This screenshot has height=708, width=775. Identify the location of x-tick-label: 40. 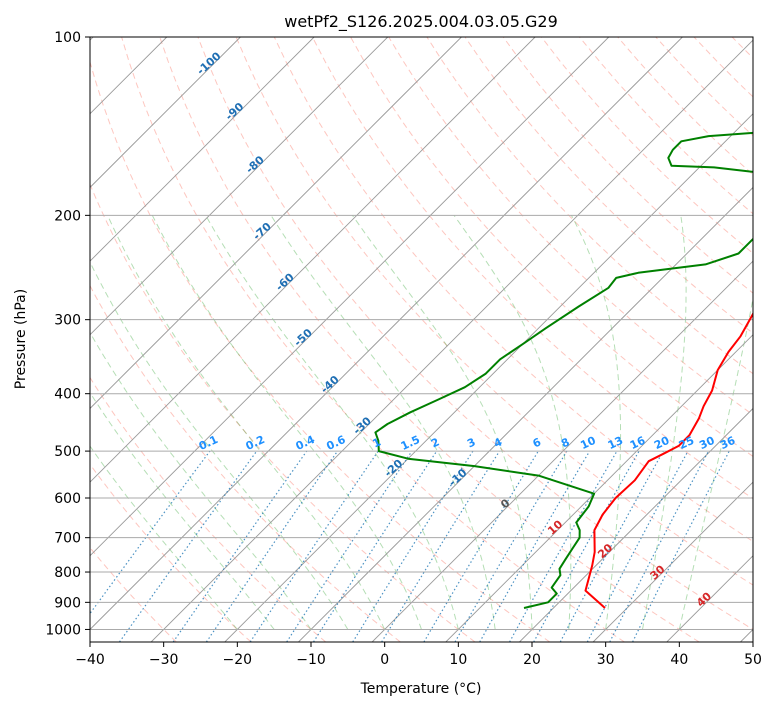
(679, 660).